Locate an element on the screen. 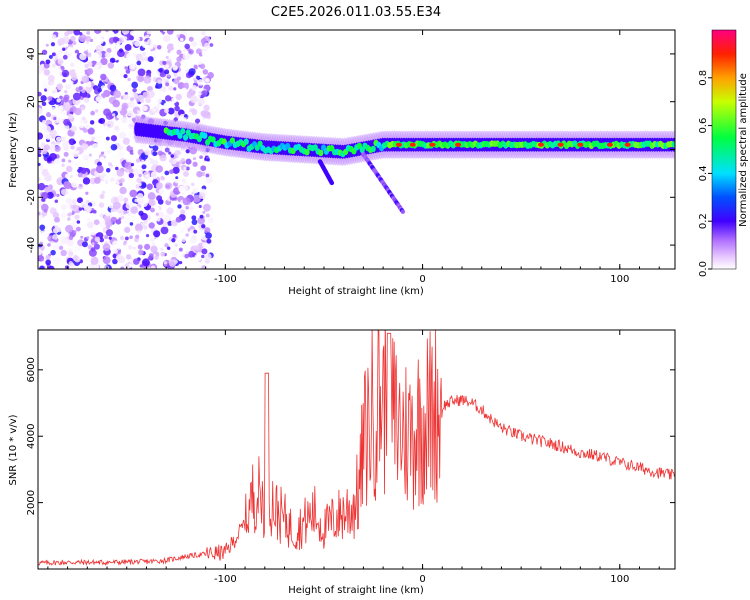  ridge-core is located at coordinates (260, 143).